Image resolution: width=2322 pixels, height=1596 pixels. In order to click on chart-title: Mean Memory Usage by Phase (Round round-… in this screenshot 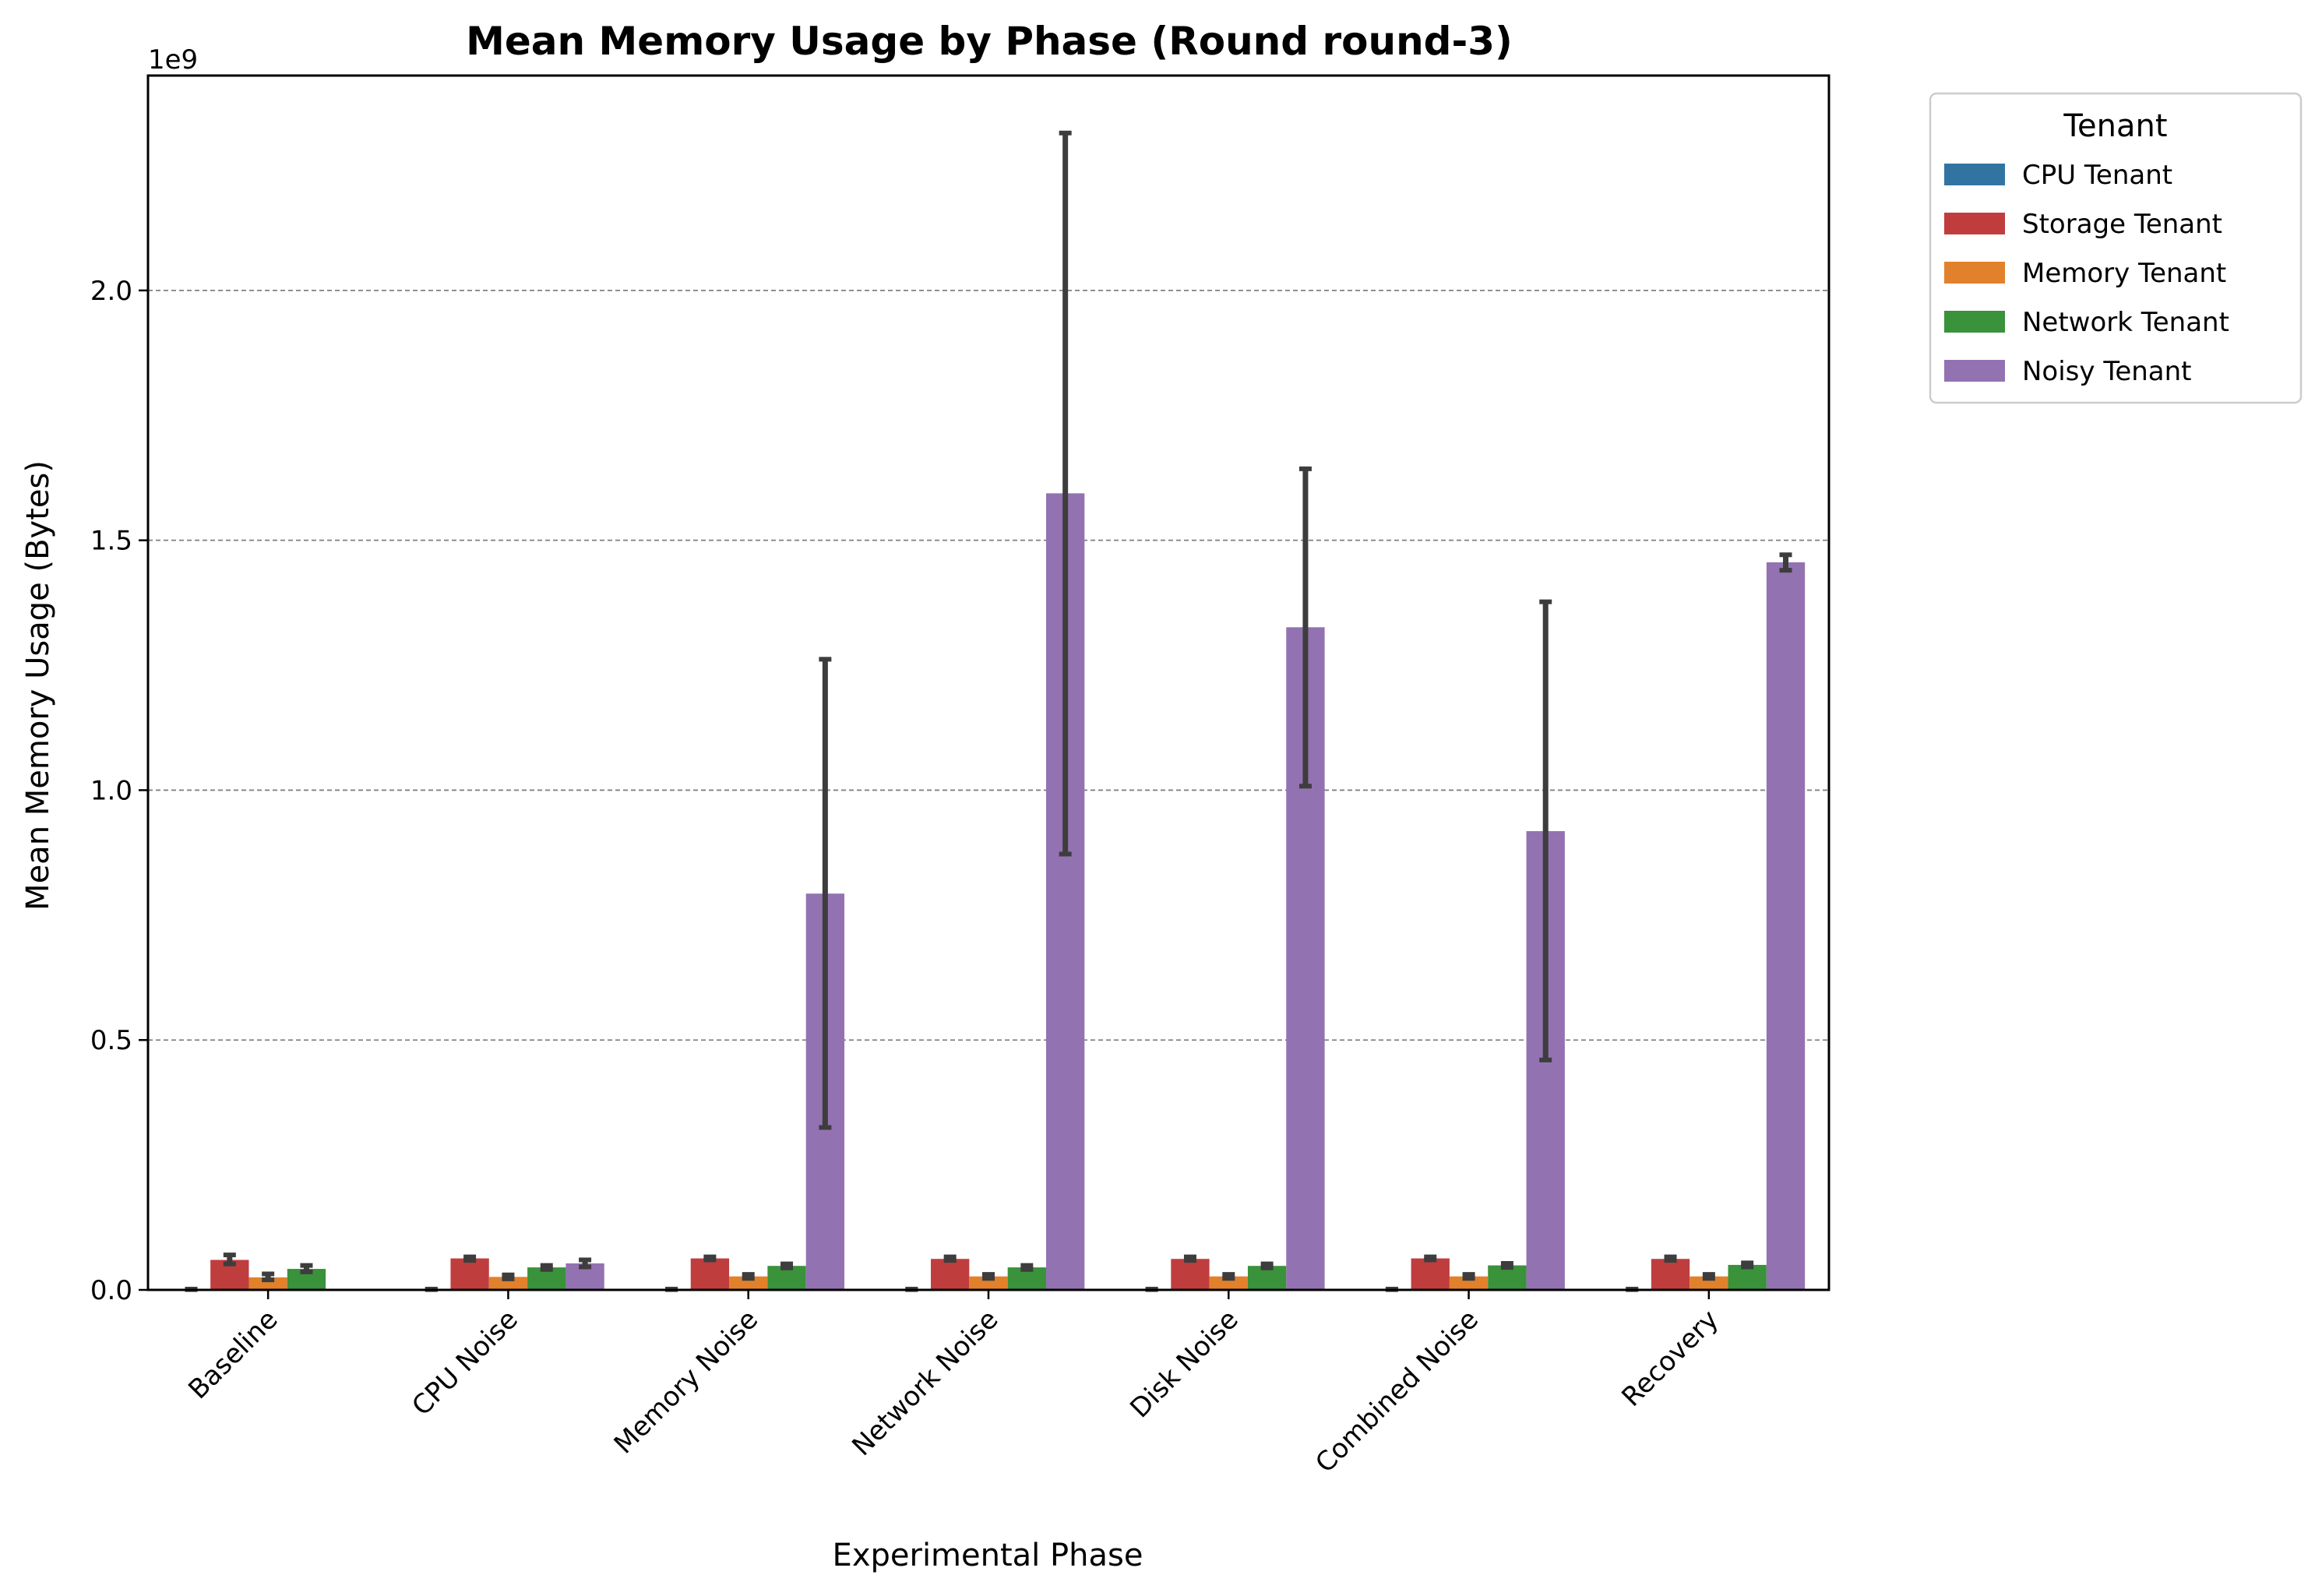, I will do `click(989, 41)`.